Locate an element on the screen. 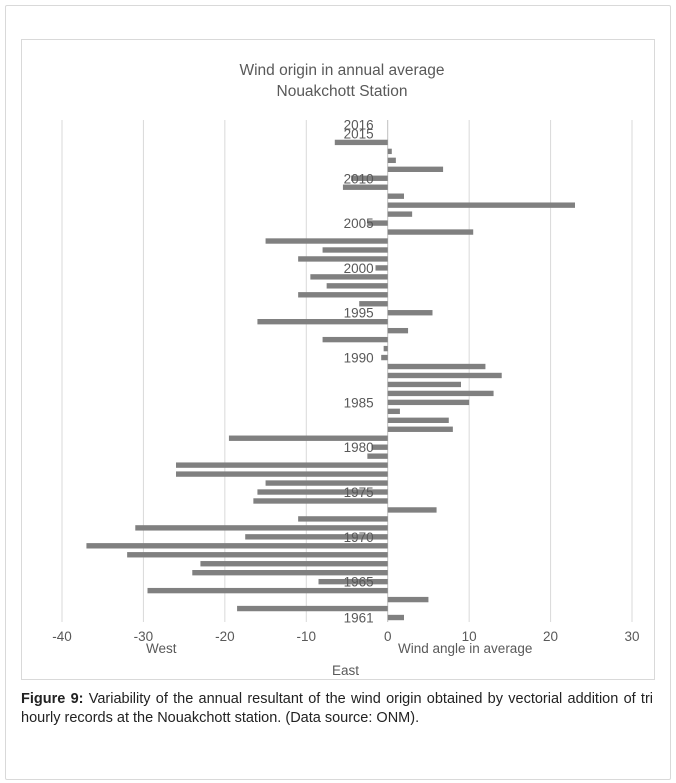 Image resolution: width=676 pixels, height=783 pixels. bar-1989 is located at coordinates (436, 366).